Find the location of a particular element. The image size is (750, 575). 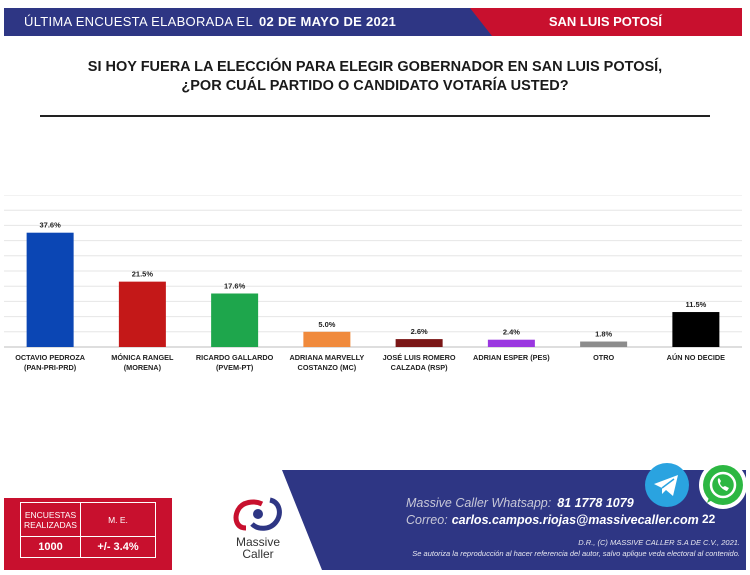

bar-value-label: 1.8% is located at coordinates (603, 334).